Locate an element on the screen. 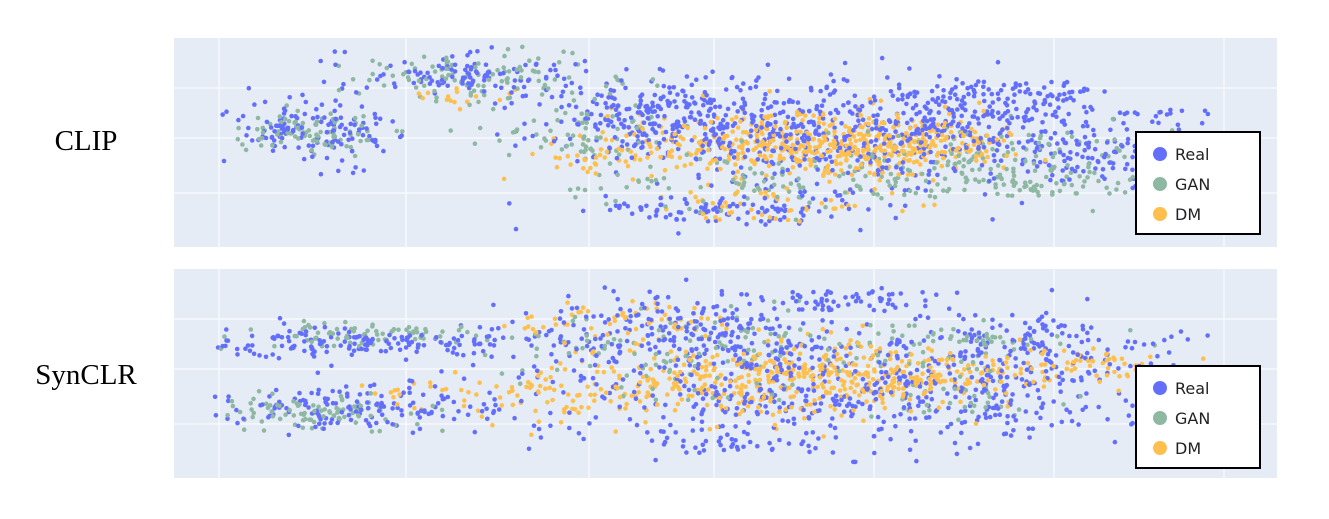 Image resolution: width=1329 pixels, height=519 pixels. row-label-synclr: SynCLR is located at coordinates (86, 375).